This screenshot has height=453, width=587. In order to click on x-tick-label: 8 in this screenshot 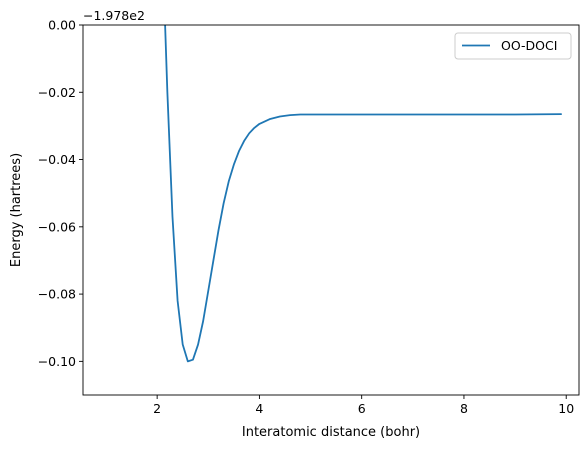, I will do `click(464, 408)`.